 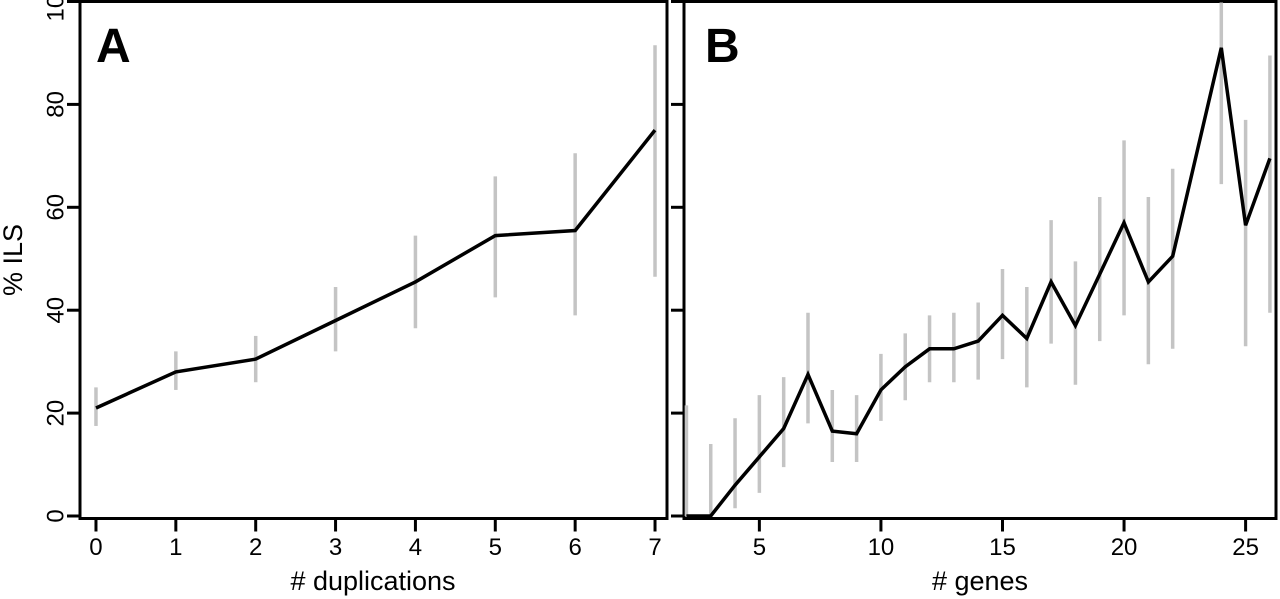 What do you see at coordinates (55, 310) in the screenshot?
I see `panel-a-y-tick-label: 40` at bounding box center [55, 310].